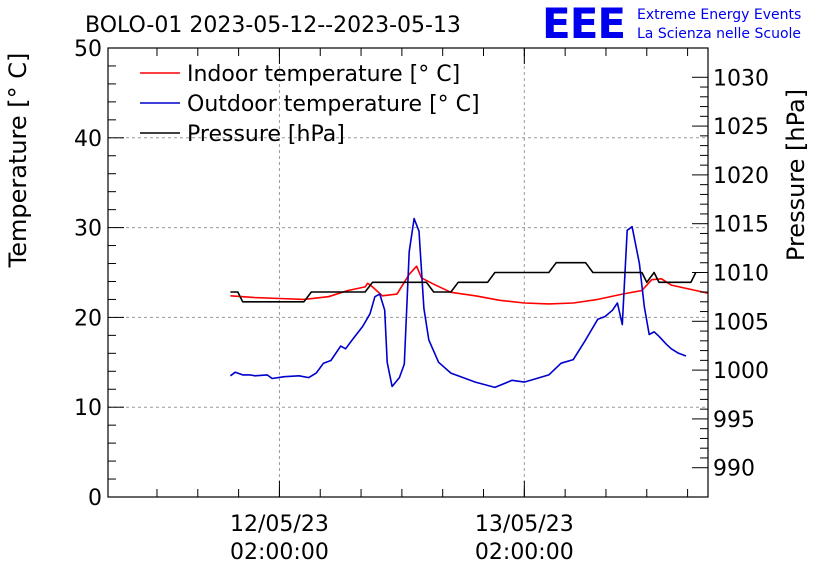 This screenshot has width=836, height=572. Describe the element at coordinates (741, 371) in the screenshot. I see `right-tick-label: 1000` at that location.